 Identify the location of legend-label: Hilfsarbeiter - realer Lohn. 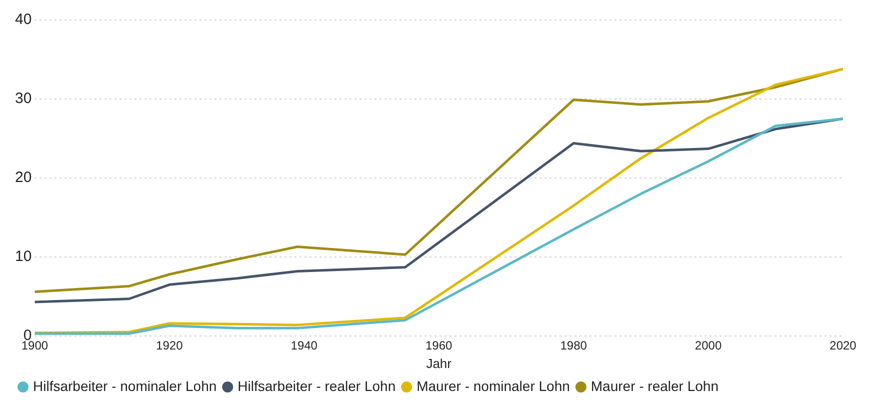
(317, 386).